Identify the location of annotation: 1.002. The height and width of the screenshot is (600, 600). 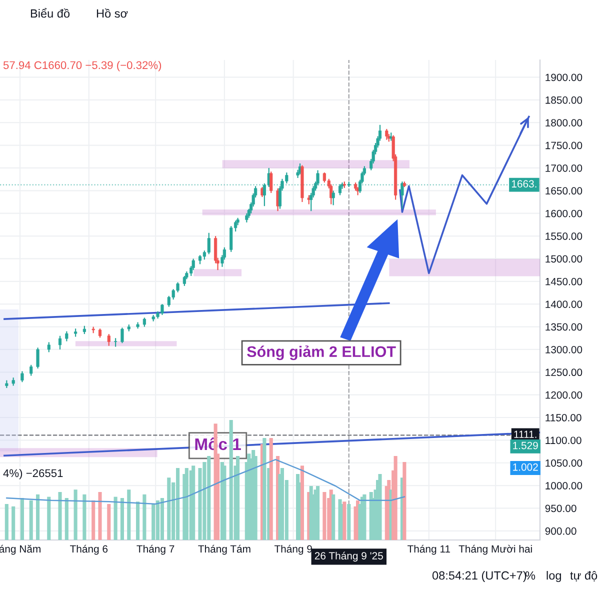
(525, 467).